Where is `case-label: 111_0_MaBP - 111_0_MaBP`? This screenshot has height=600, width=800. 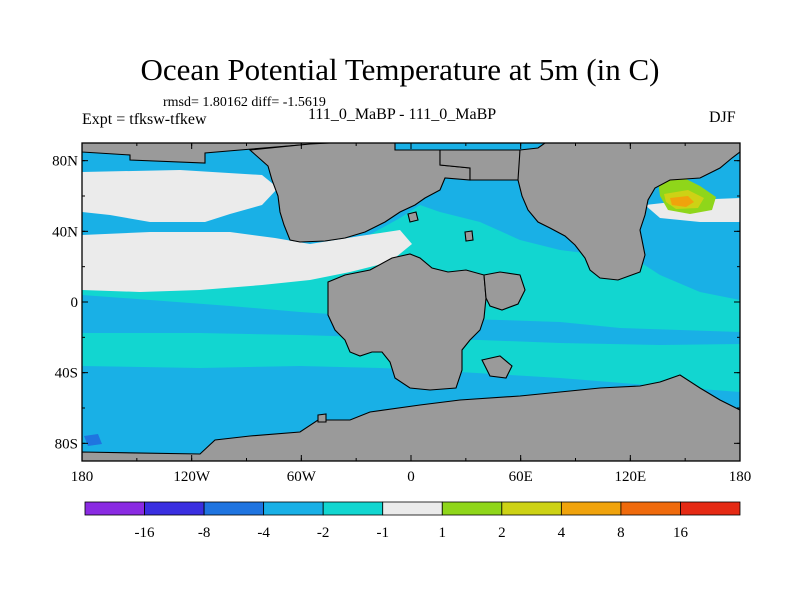 case-label: 111_0_MaBP - 111_0_MaBP is located at coordinates (402, 114).